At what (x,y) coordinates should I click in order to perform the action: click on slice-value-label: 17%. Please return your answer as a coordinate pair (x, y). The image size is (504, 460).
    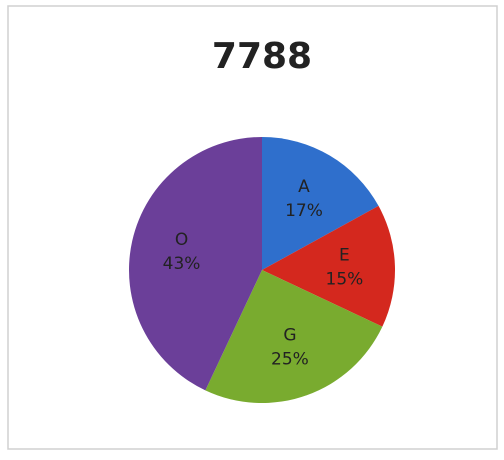
    Looking at the image, I should click on (304, 211).